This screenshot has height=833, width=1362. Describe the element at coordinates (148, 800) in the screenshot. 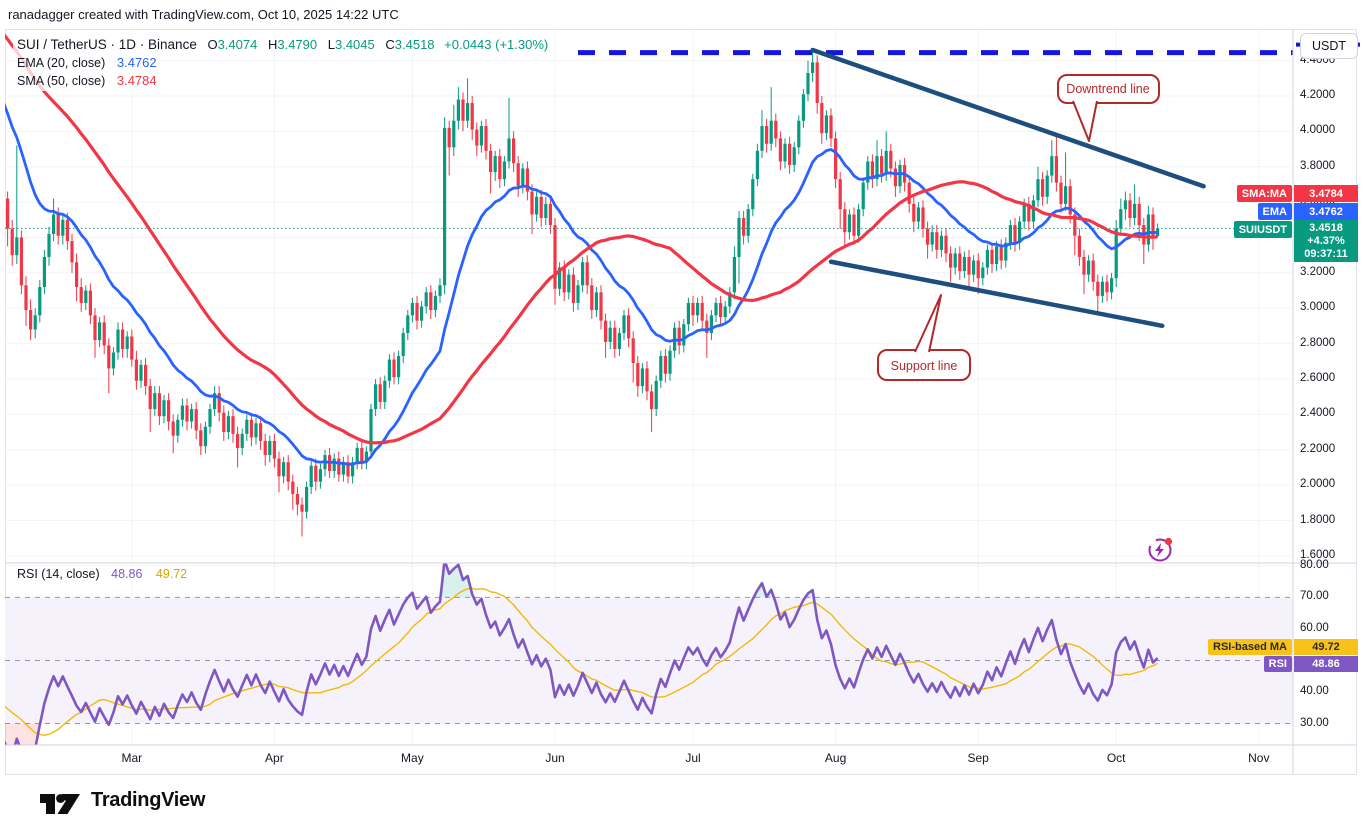

I see `tradingview-logo-text: TradingView` at that location.